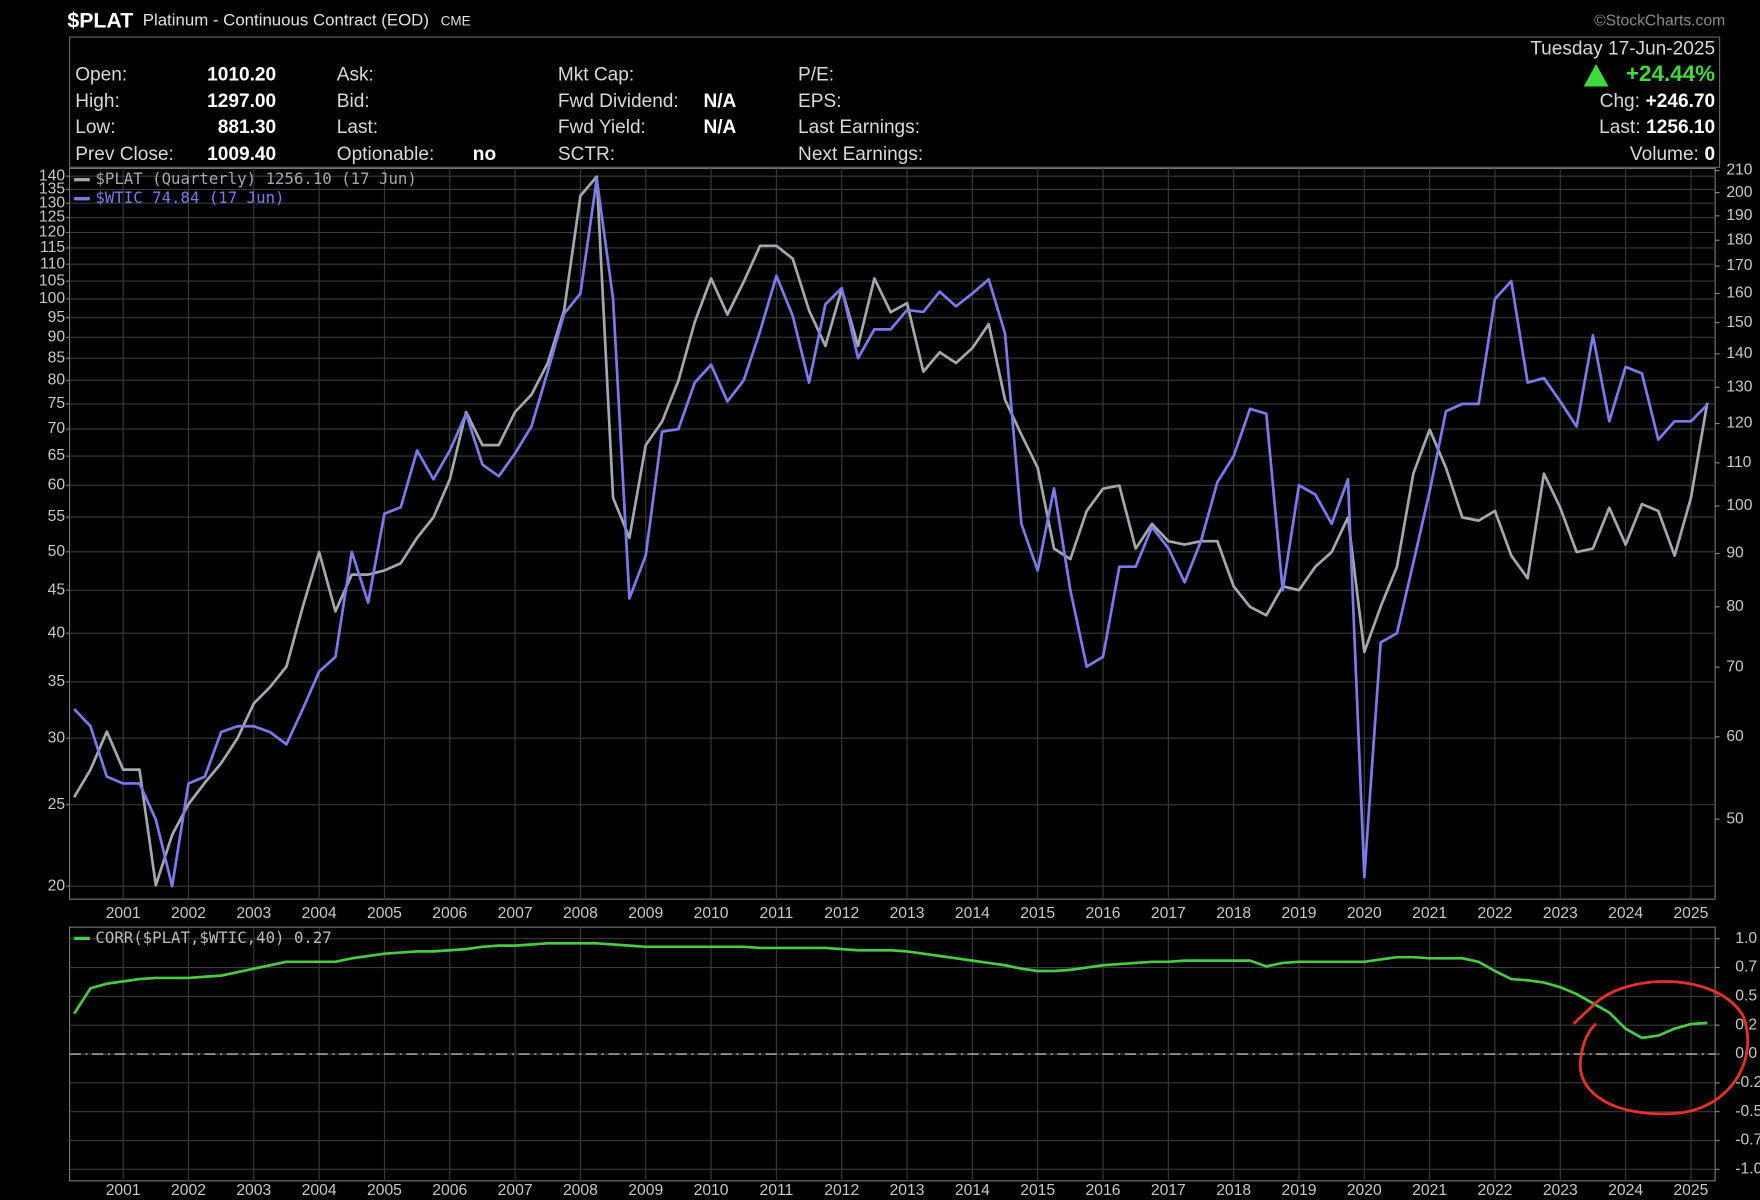 This screenshot has width=1760, height=1200. Describe the element at coordinates (618, 101) in the screenshot. I see `quote-label: Fwd Dividend:` at that location.